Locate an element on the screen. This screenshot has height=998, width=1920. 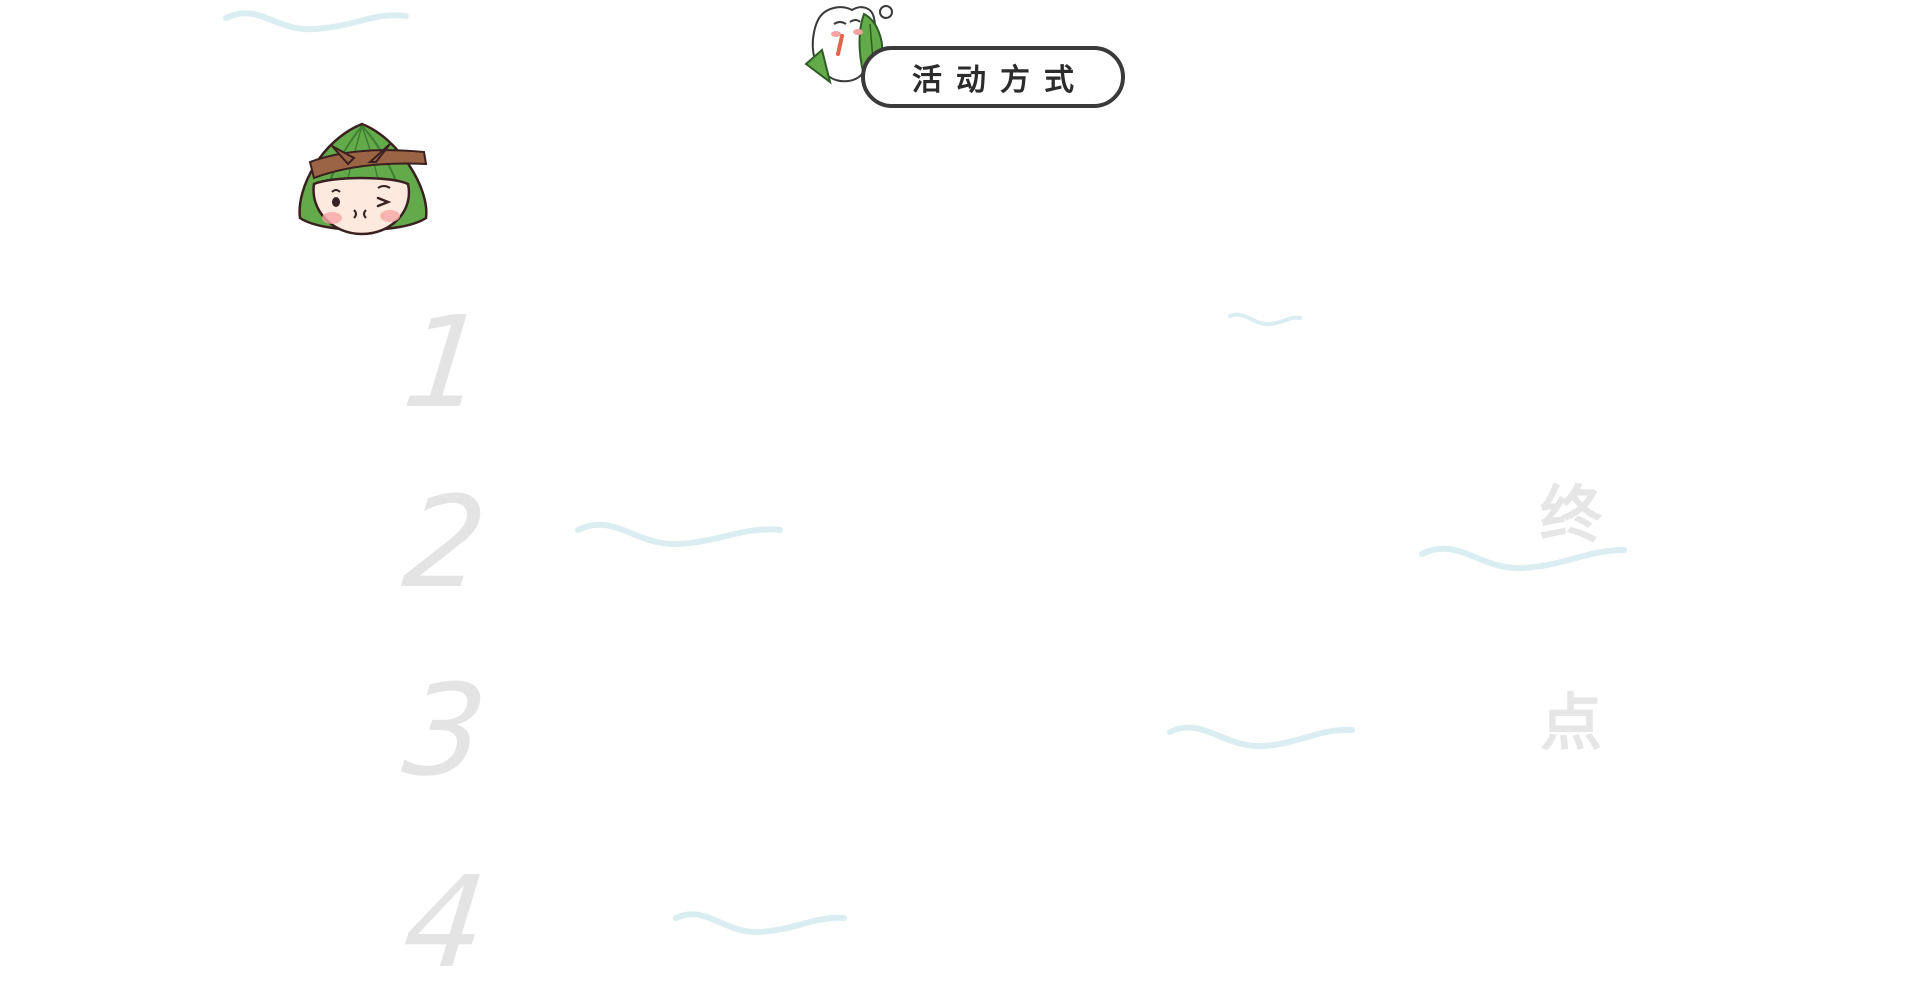
side-char-zhong: 终 is located at coordinates (1570, 514).